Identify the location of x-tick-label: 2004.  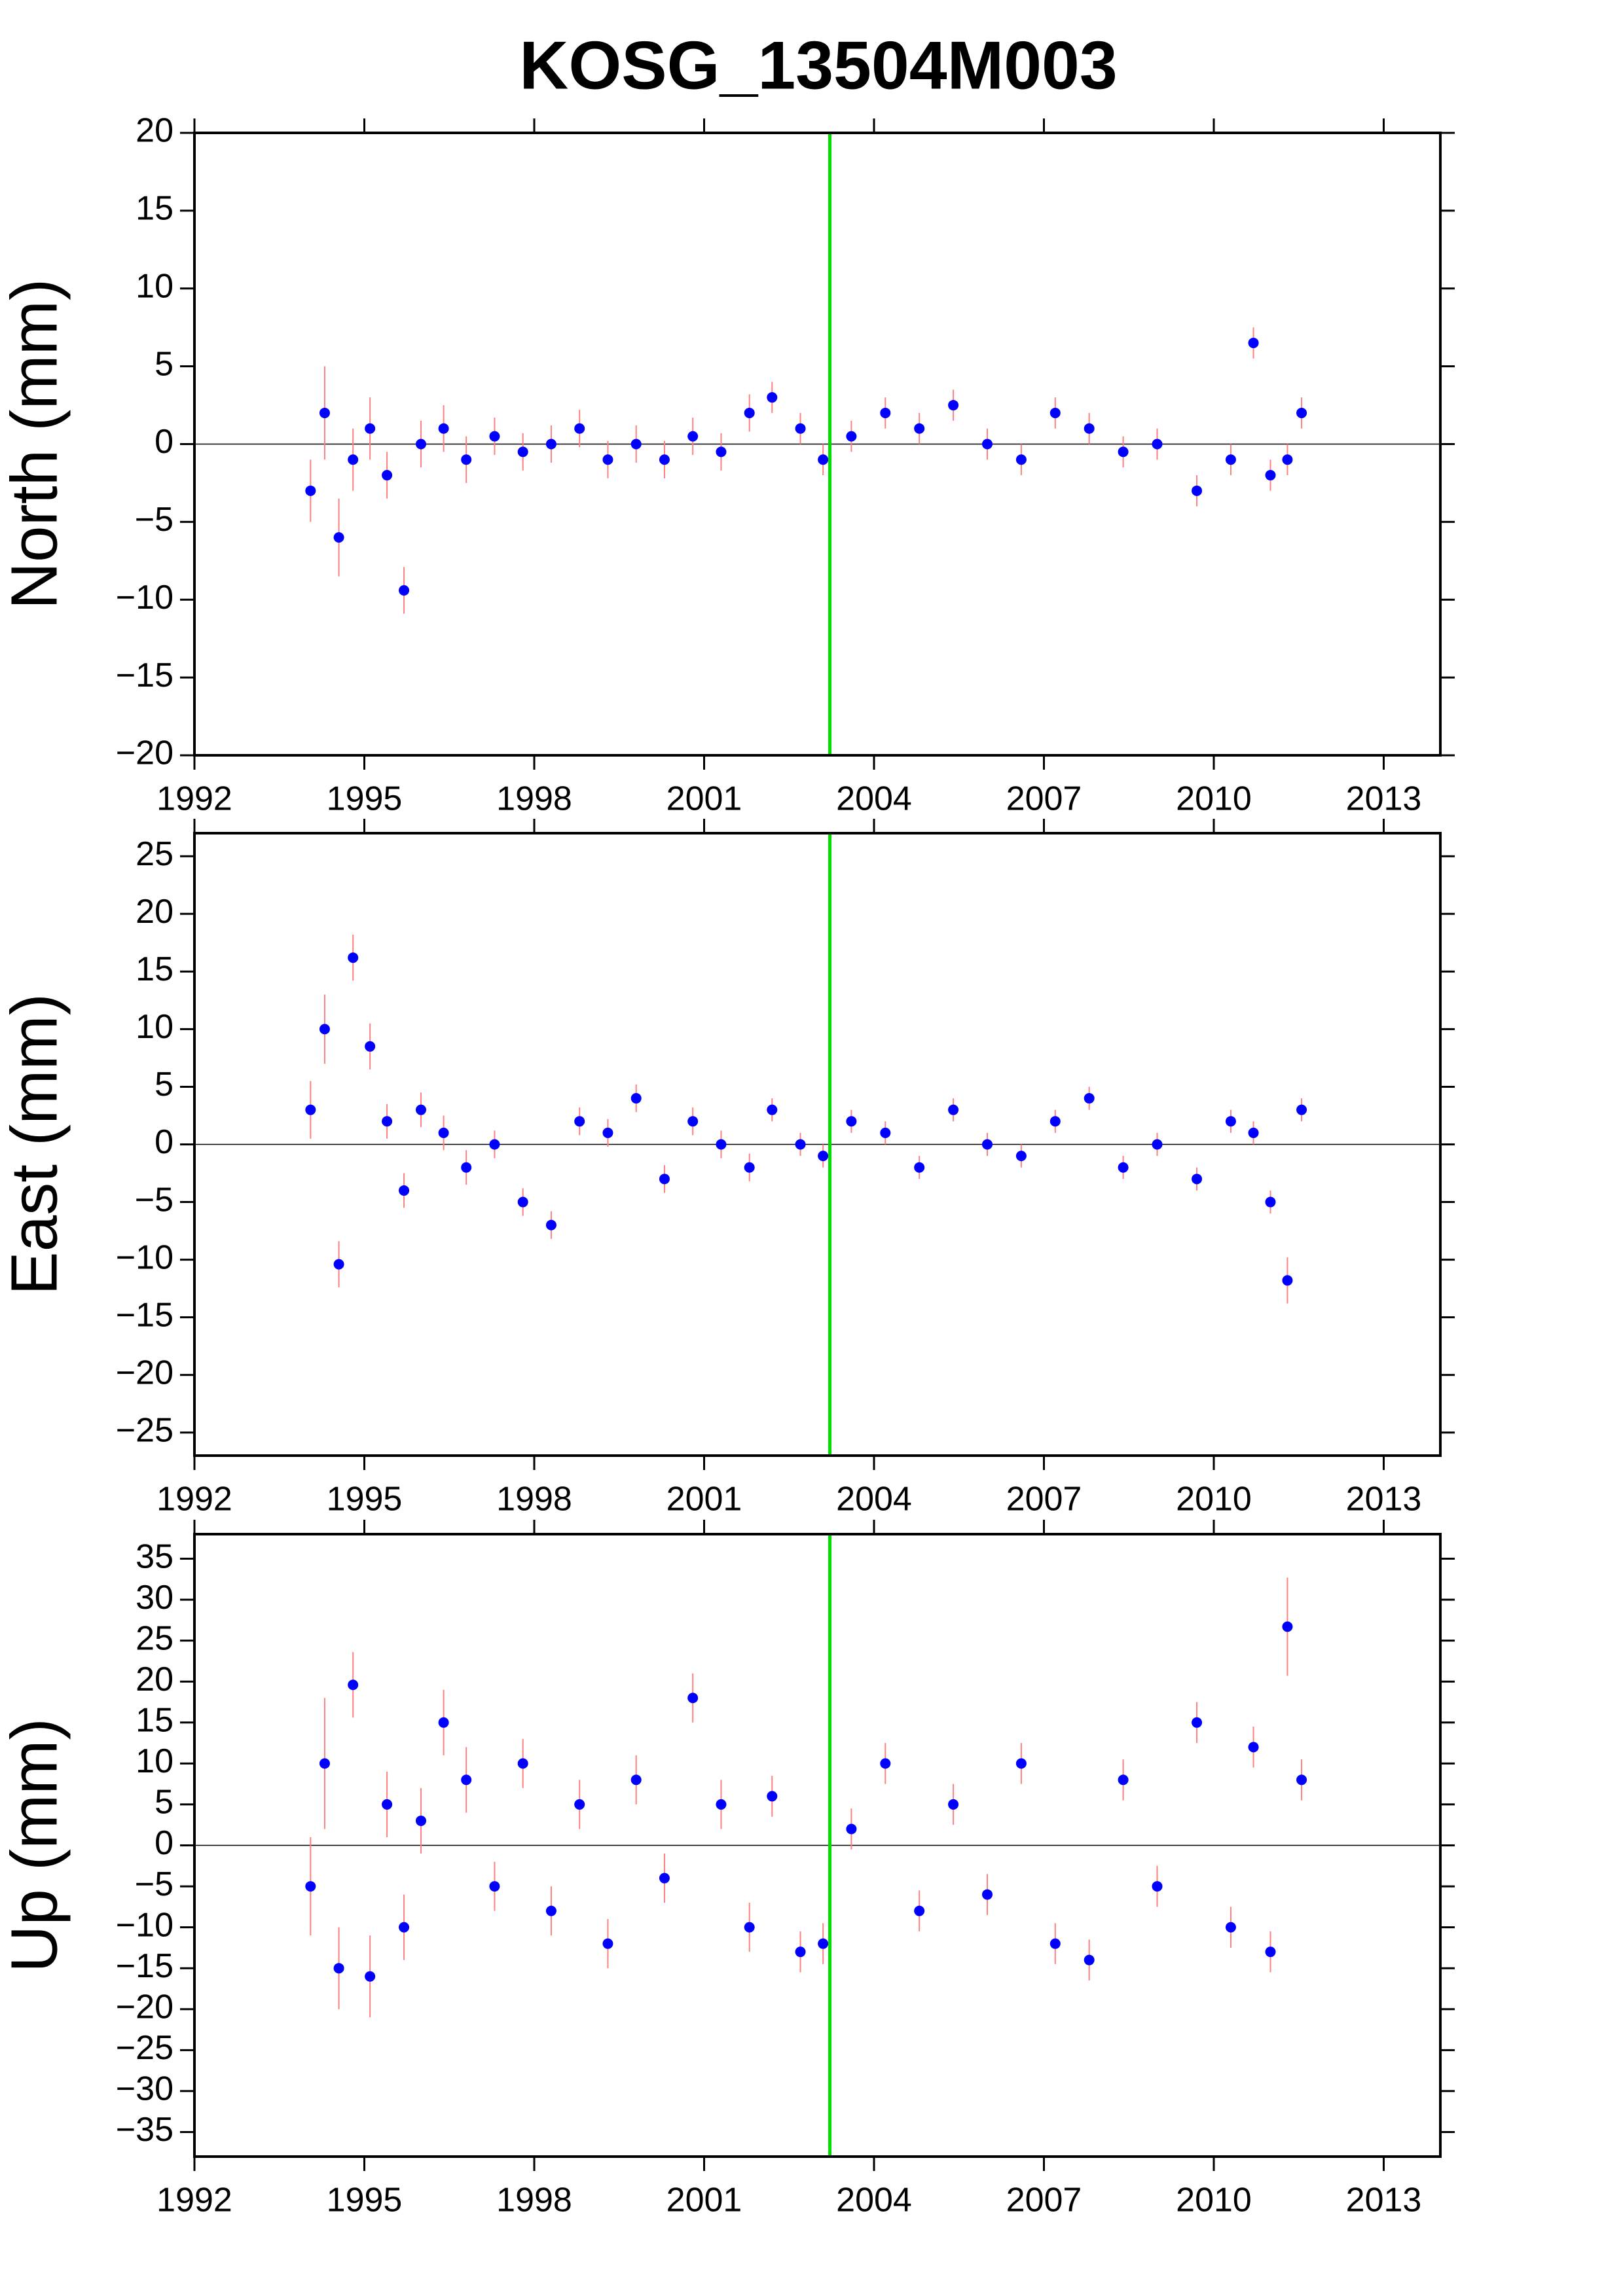
(874, 1499).